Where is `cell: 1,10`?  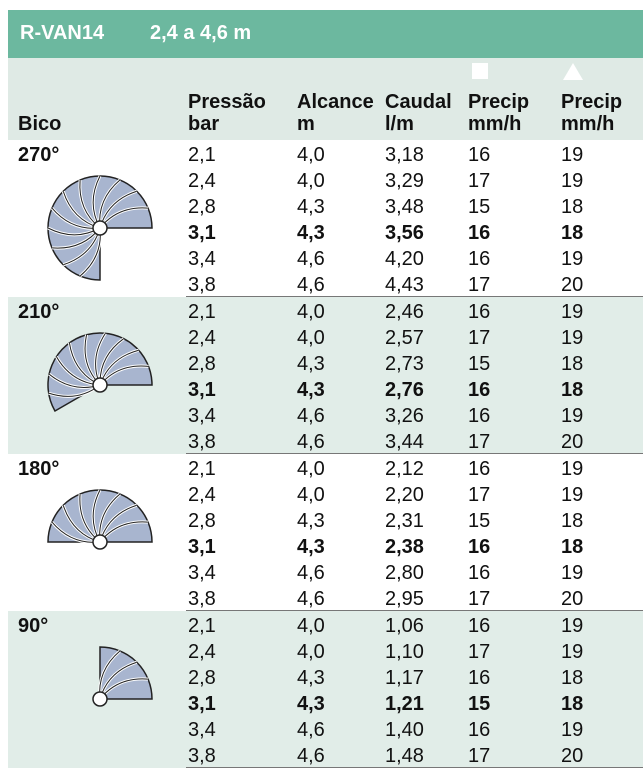 cell: 1,10 is located at coordinates (404, 652).